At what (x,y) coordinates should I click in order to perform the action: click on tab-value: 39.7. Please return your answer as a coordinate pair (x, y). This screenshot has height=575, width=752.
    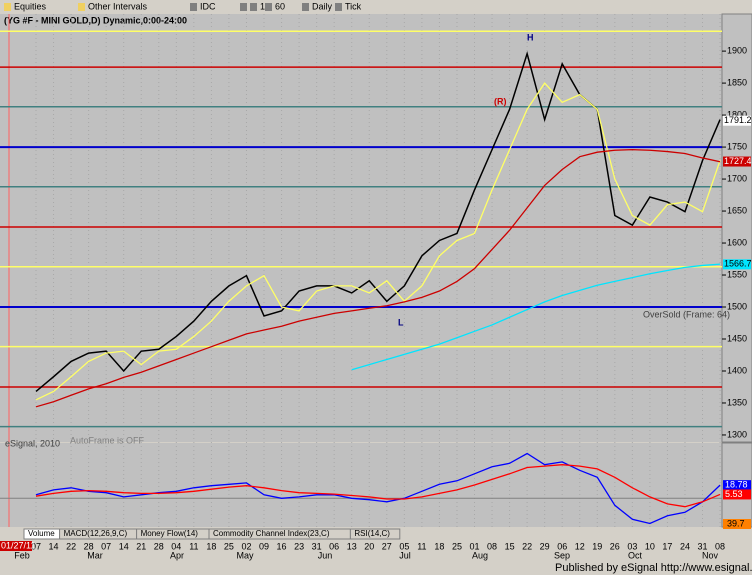
    Looking at the image, I should click on (736, 523).